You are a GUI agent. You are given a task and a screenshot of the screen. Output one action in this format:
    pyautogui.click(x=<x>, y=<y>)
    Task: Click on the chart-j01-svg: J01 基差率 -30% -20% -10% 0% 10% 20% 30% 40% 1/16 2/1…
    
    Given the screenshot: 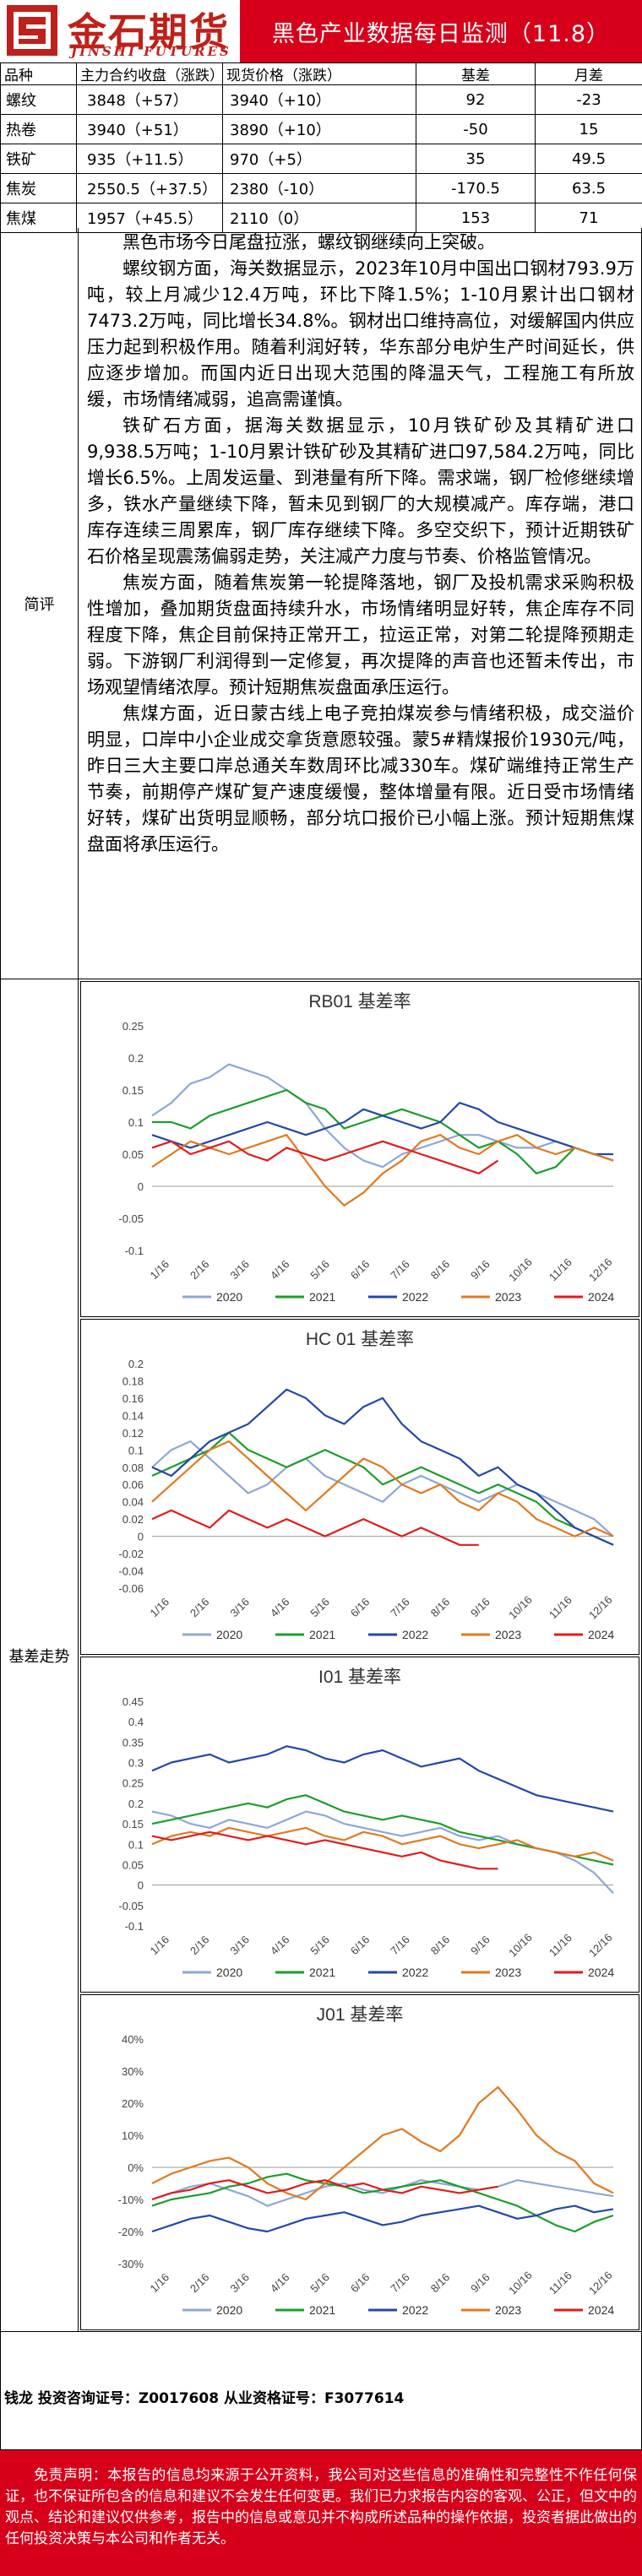 What is the action you would take?
    pyautogui.click(x=366, y=2161)
    